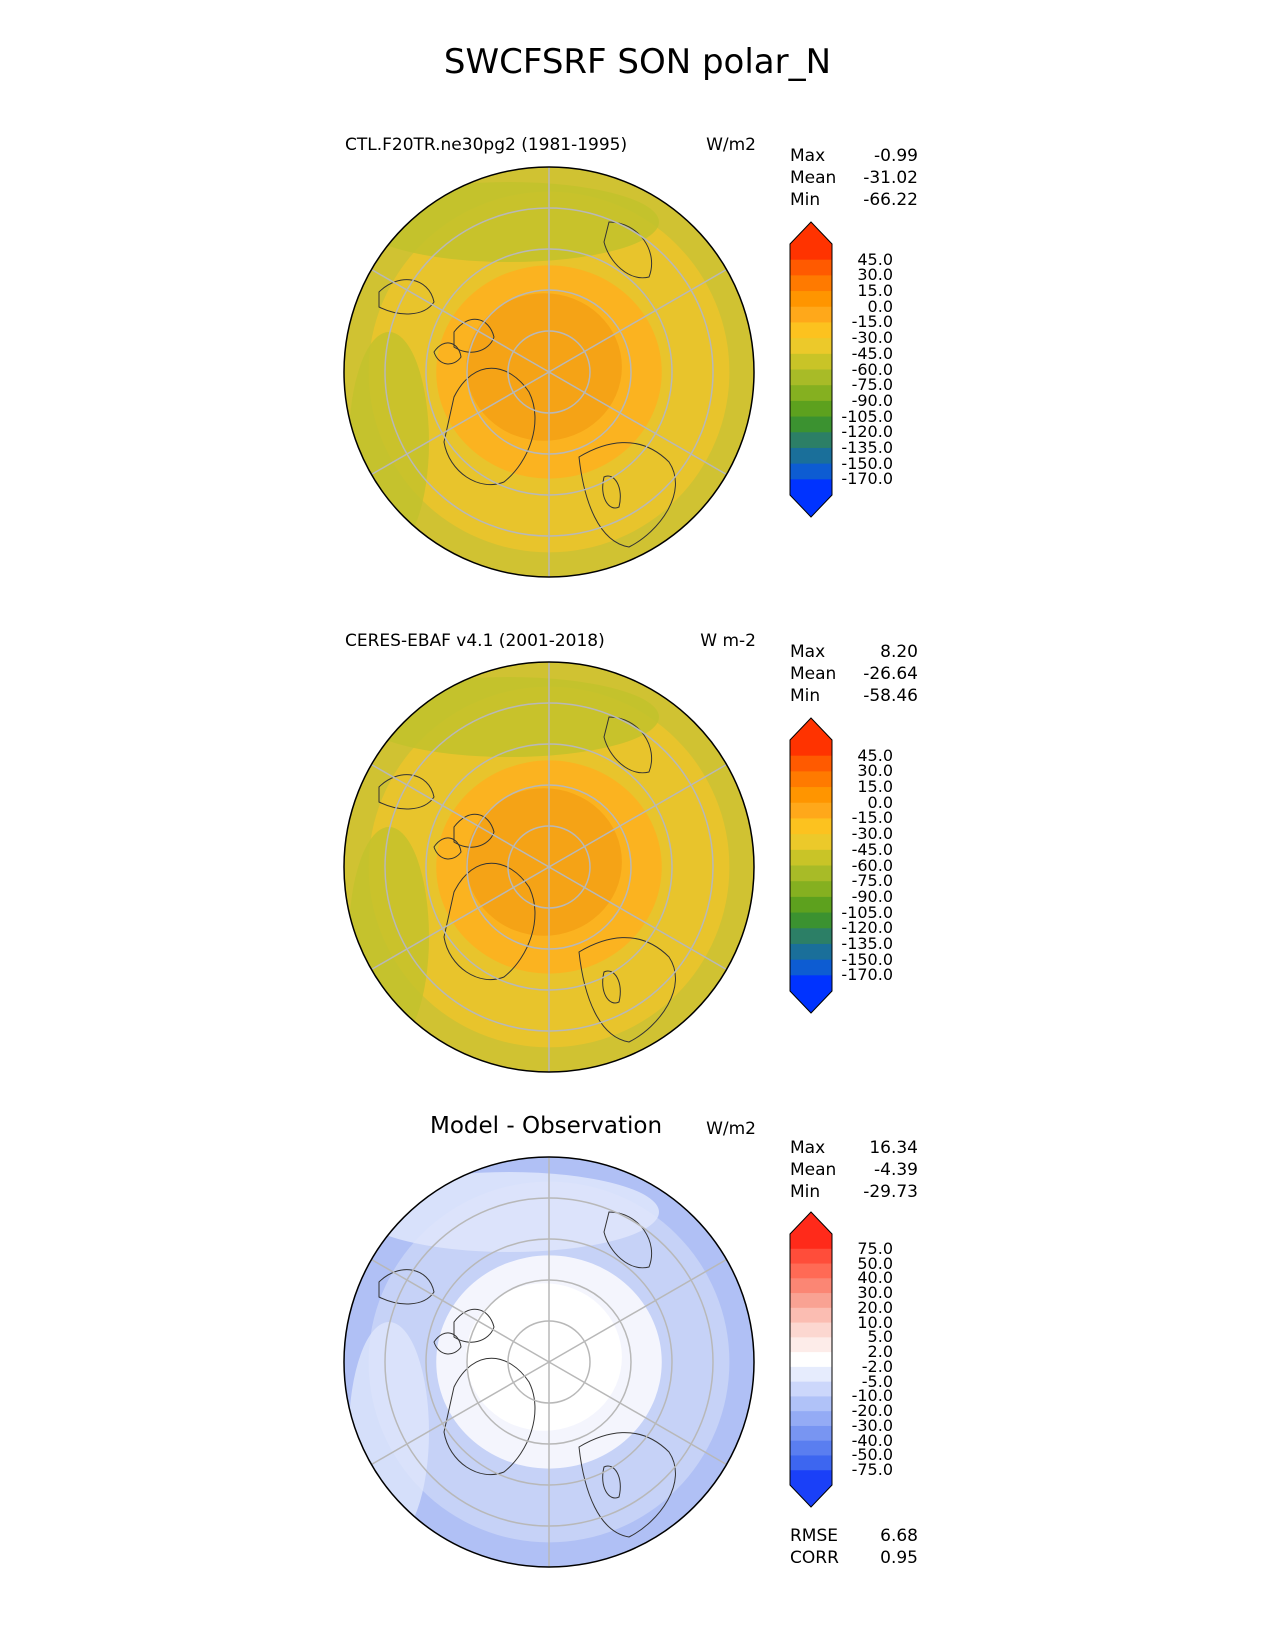 Image resolution: width=1275 pixels, height=1650 pixels. Describe the element at coordinates (872, 1440) in the screenshot. I see `colorbar-tick-label: -40.0` at that location.